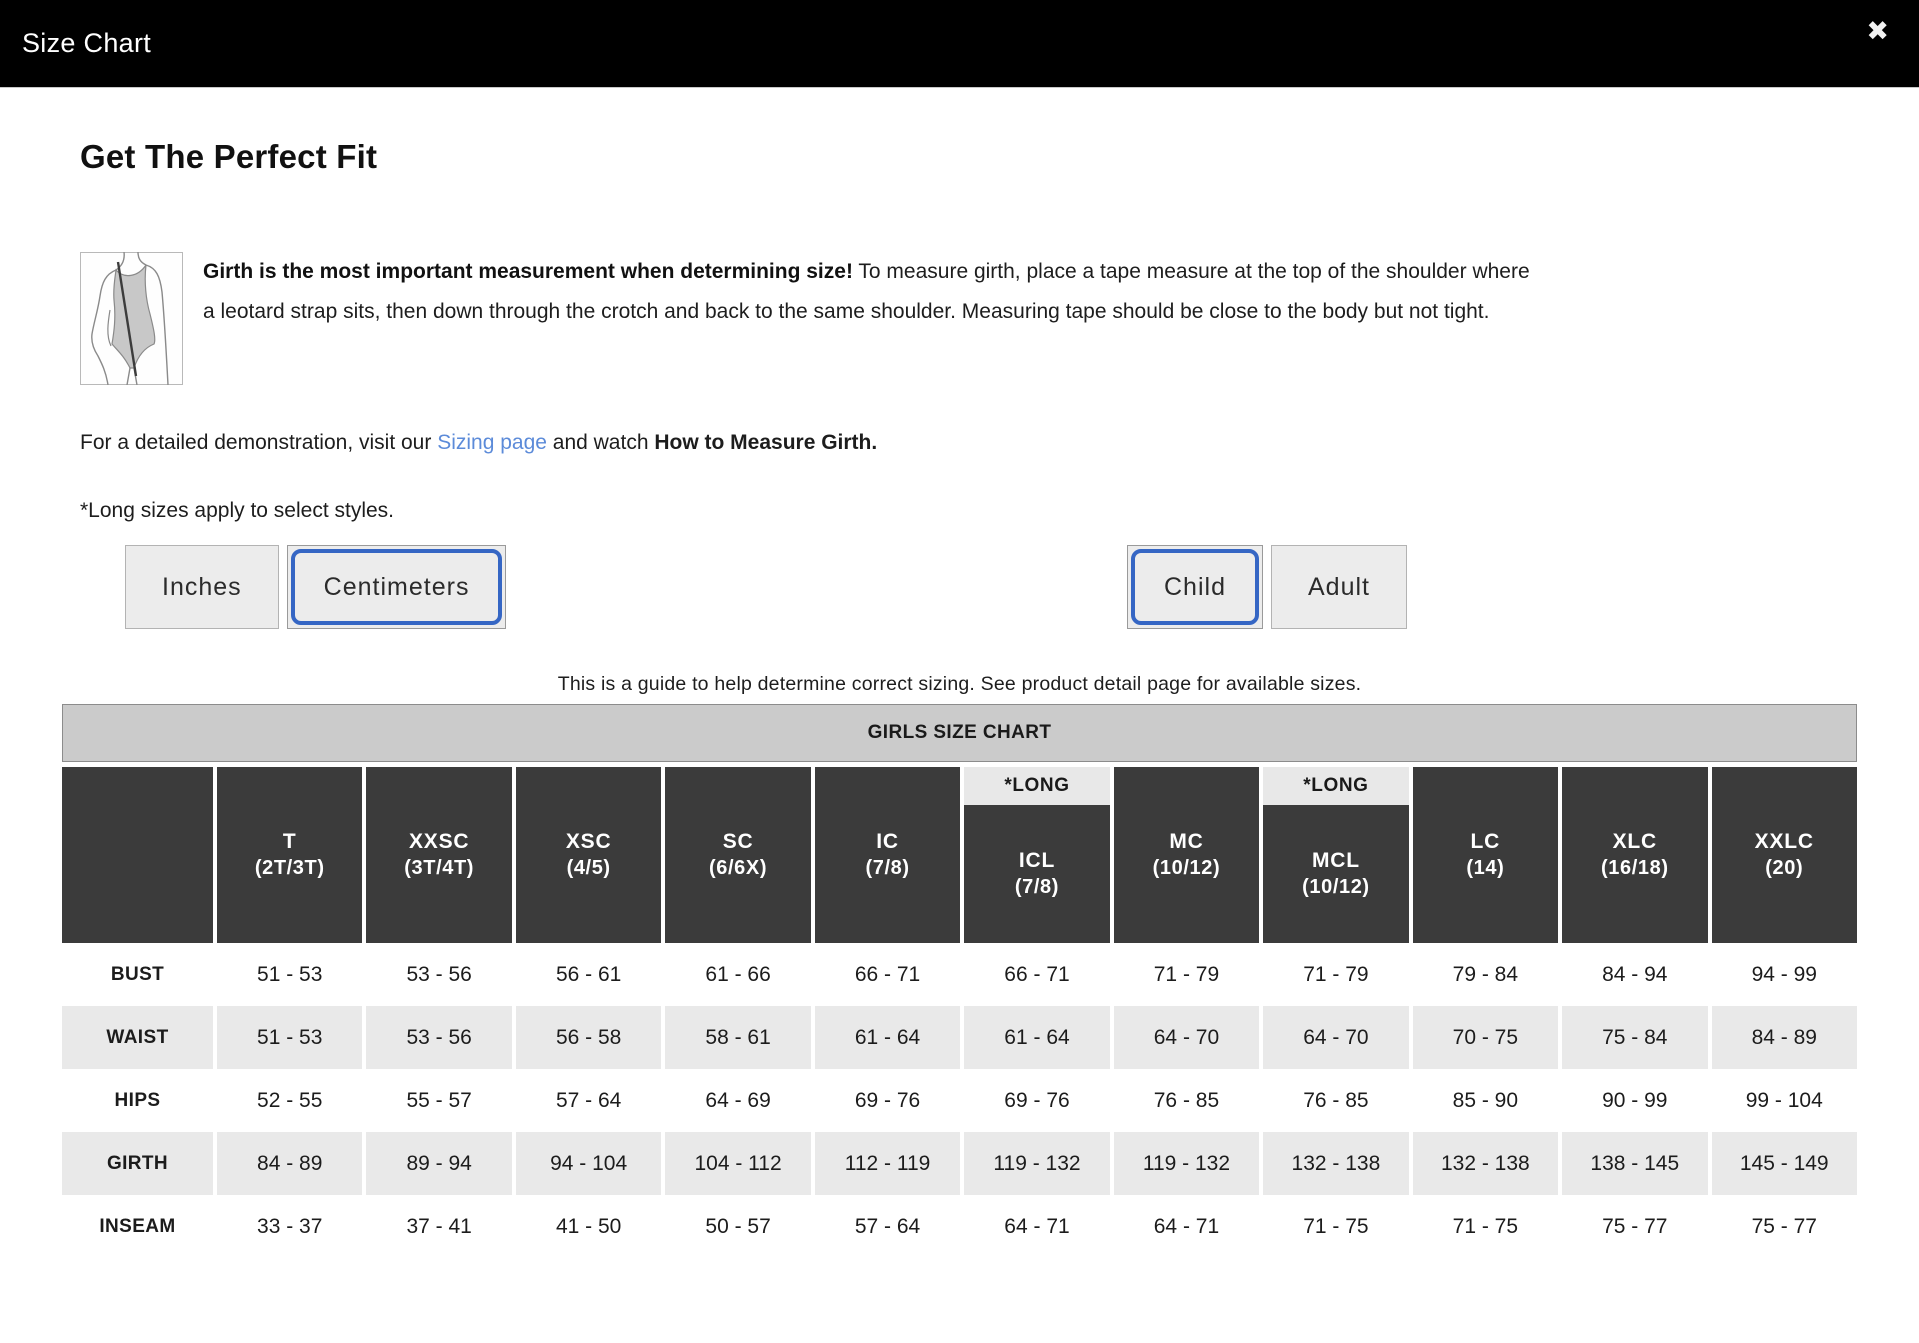 The image size is (1919, 1343). Describe the element at coordinates (588, 868) in the screenshot. I see `size-range: (4/5)` at that location.